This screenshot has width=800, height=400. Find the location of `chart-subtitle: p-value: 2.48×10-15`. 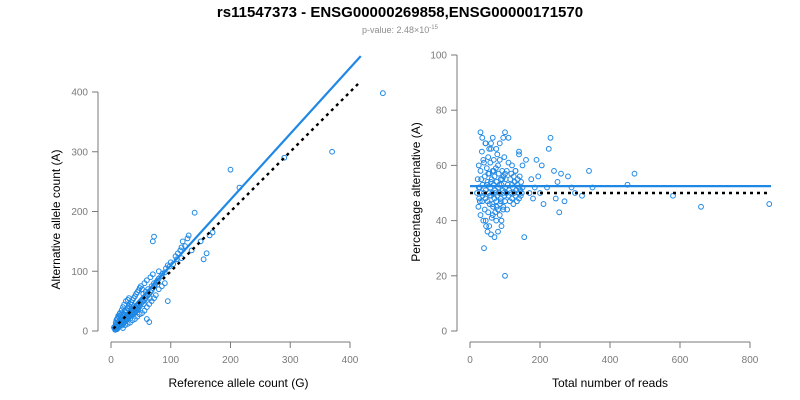

chart-subtitle: p-value: 2.48×10-15 is located at coordinates (400, 30).